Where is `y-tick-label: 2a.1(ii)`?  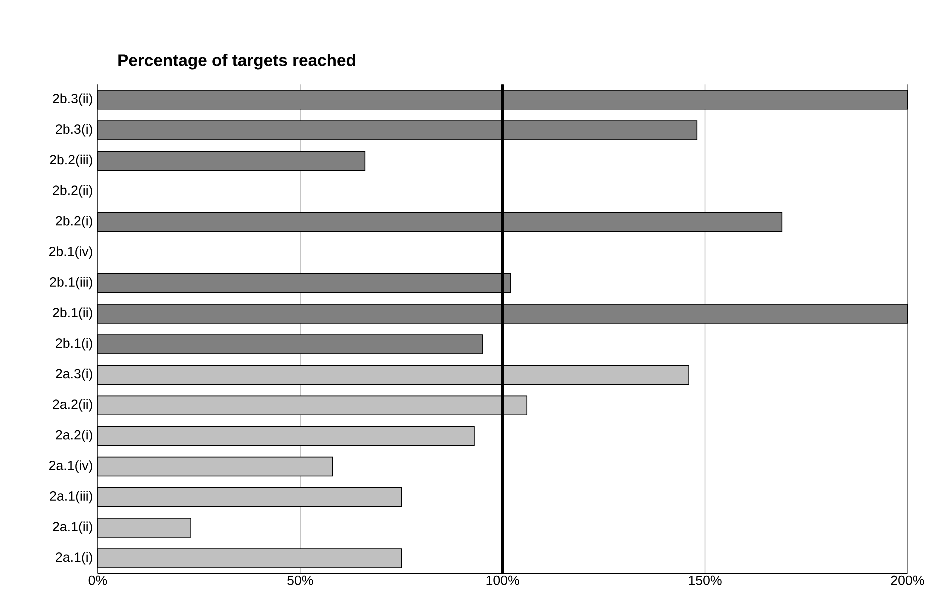
y-tick-label: 2a.1(ii) is located at coordinates (72, 528).